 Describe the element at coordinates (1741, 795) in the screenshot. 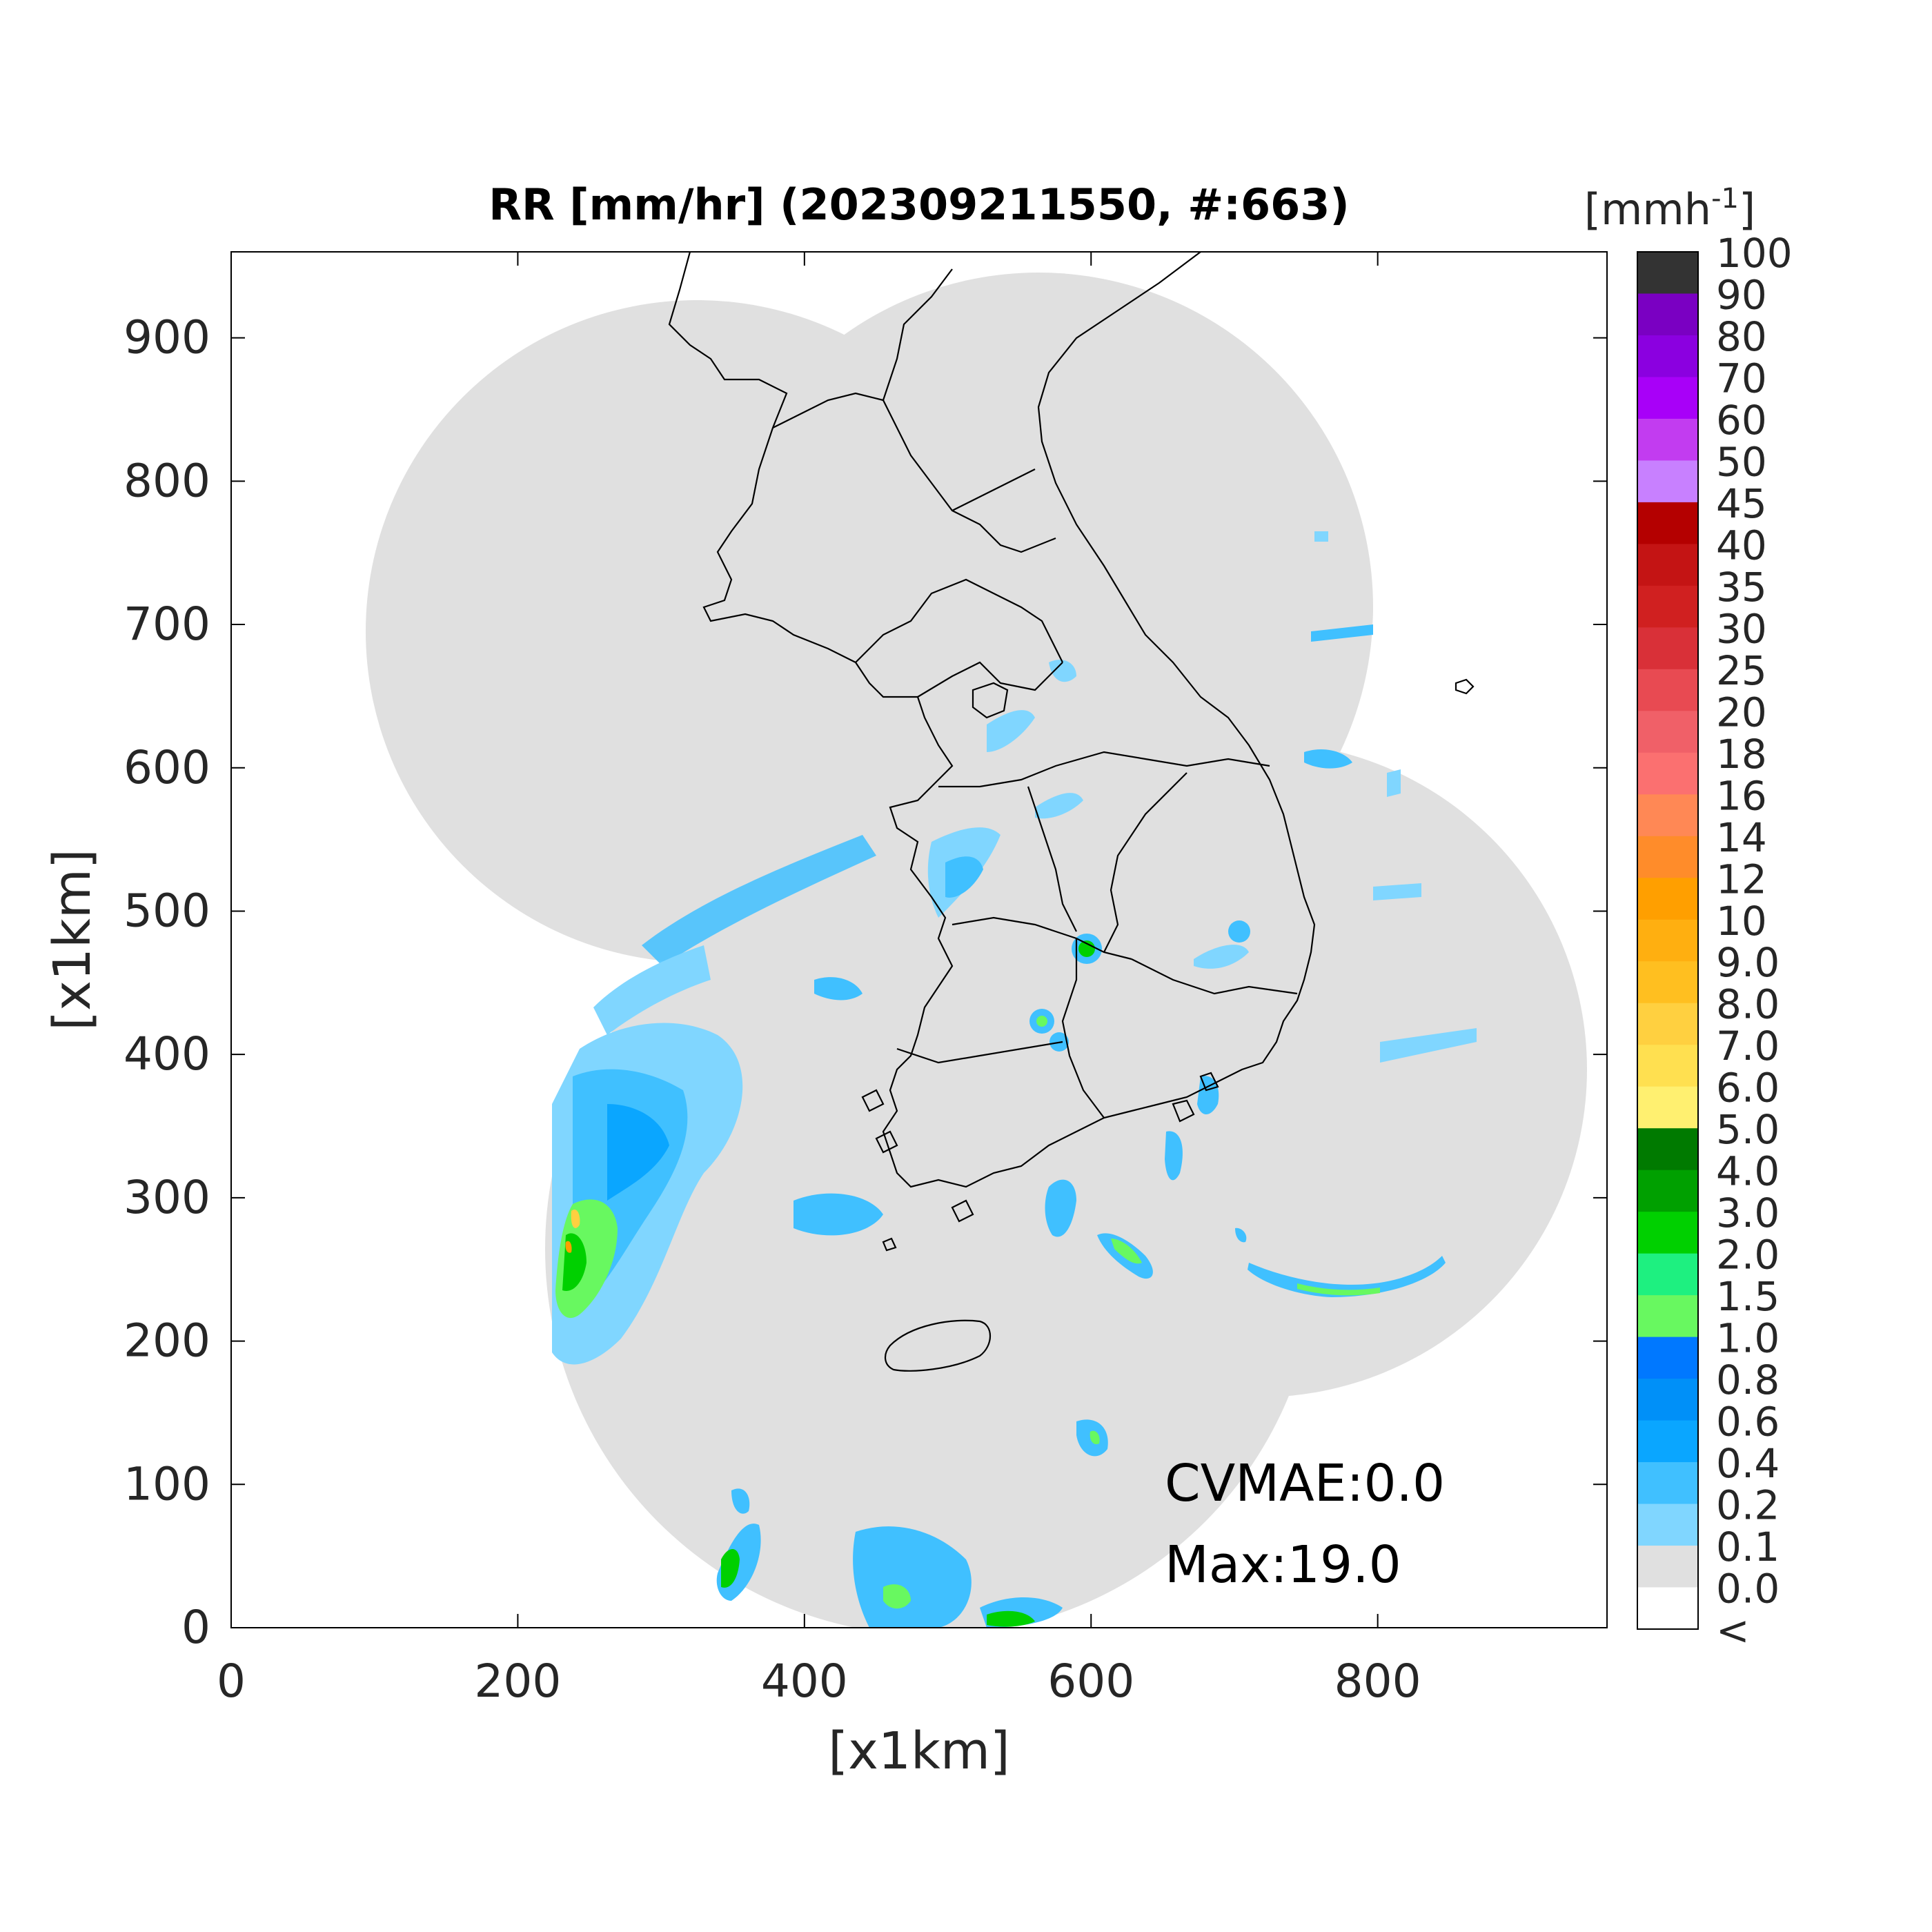

I see `colorbar-label: 16` at that location.